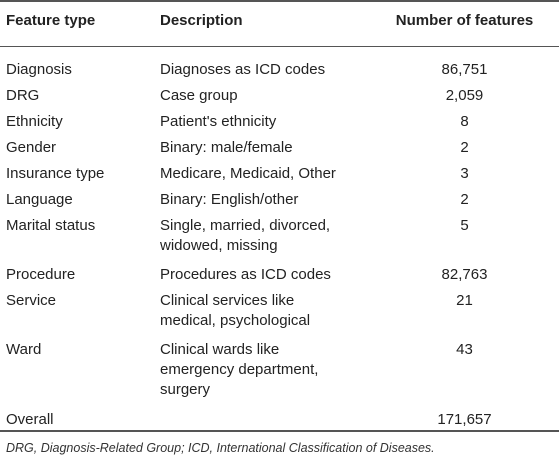 This screenshot has height=467, width=559. What do you see at coordinates (51, 225) in the screenshot?
I see `feature-type-cell: Marital status` at bounding box center [51, 225].